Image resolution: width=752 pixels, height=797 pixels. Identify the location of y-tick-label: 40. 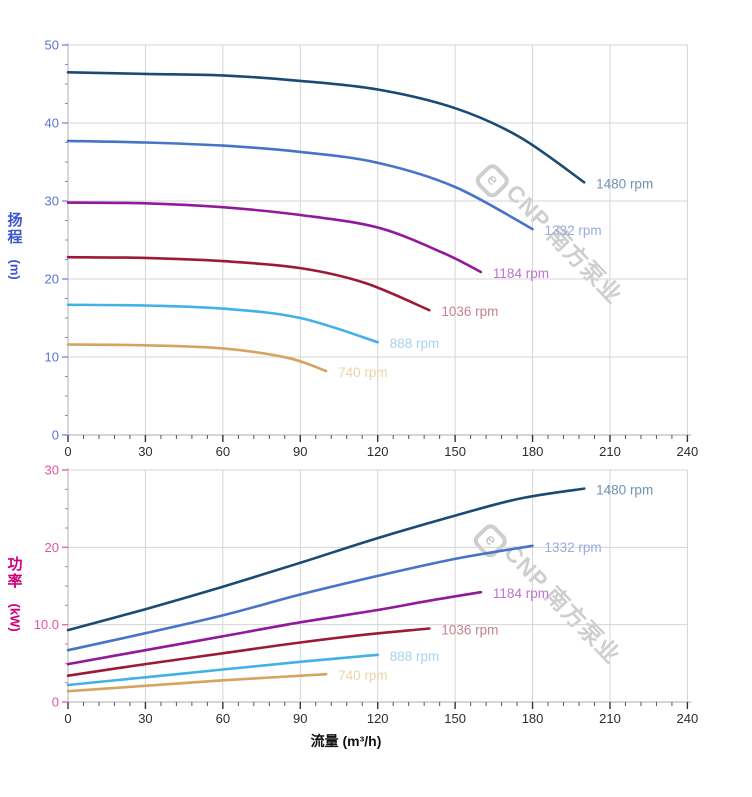
(52, 123).